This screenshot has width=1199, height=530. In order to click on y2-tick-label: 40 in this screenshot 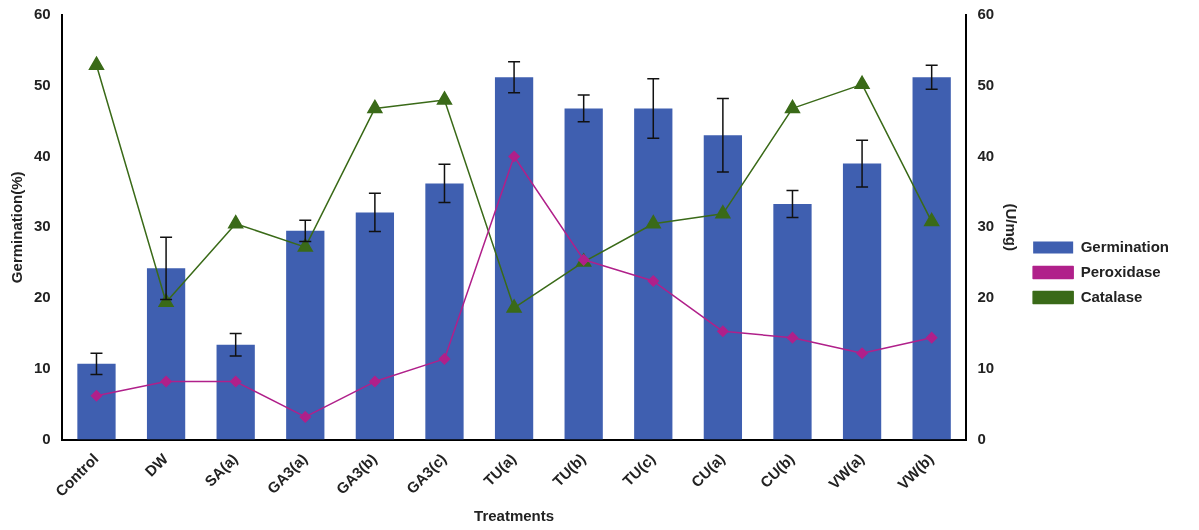, I will do `click(986, 155)`.